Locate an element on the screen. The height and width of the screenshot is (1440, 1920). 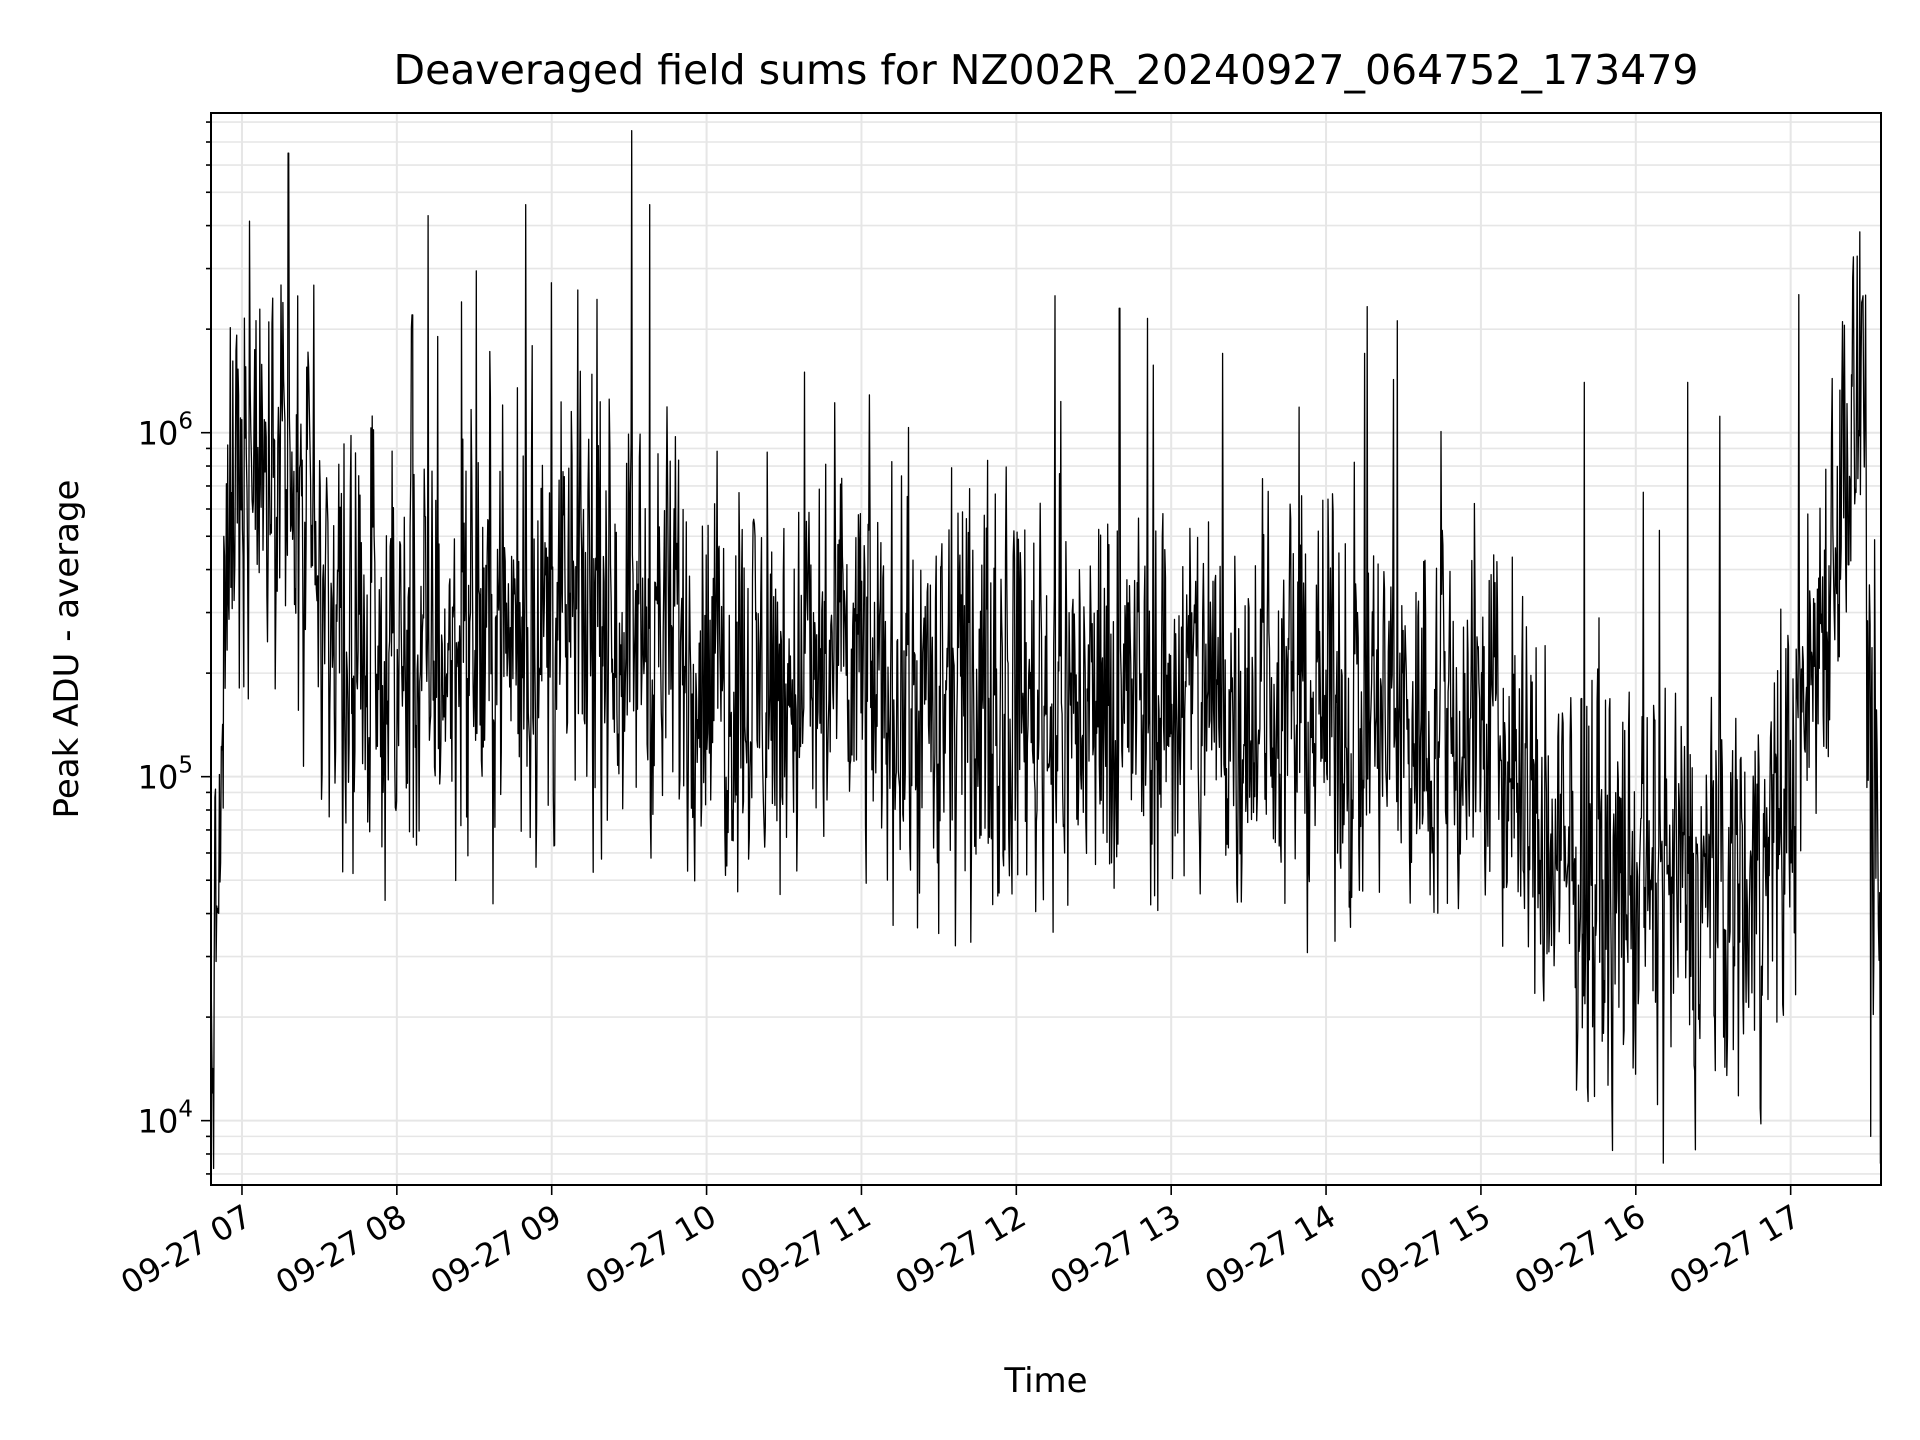
y-tick-label: 10⁴ is located at coordinates (165, 1119).